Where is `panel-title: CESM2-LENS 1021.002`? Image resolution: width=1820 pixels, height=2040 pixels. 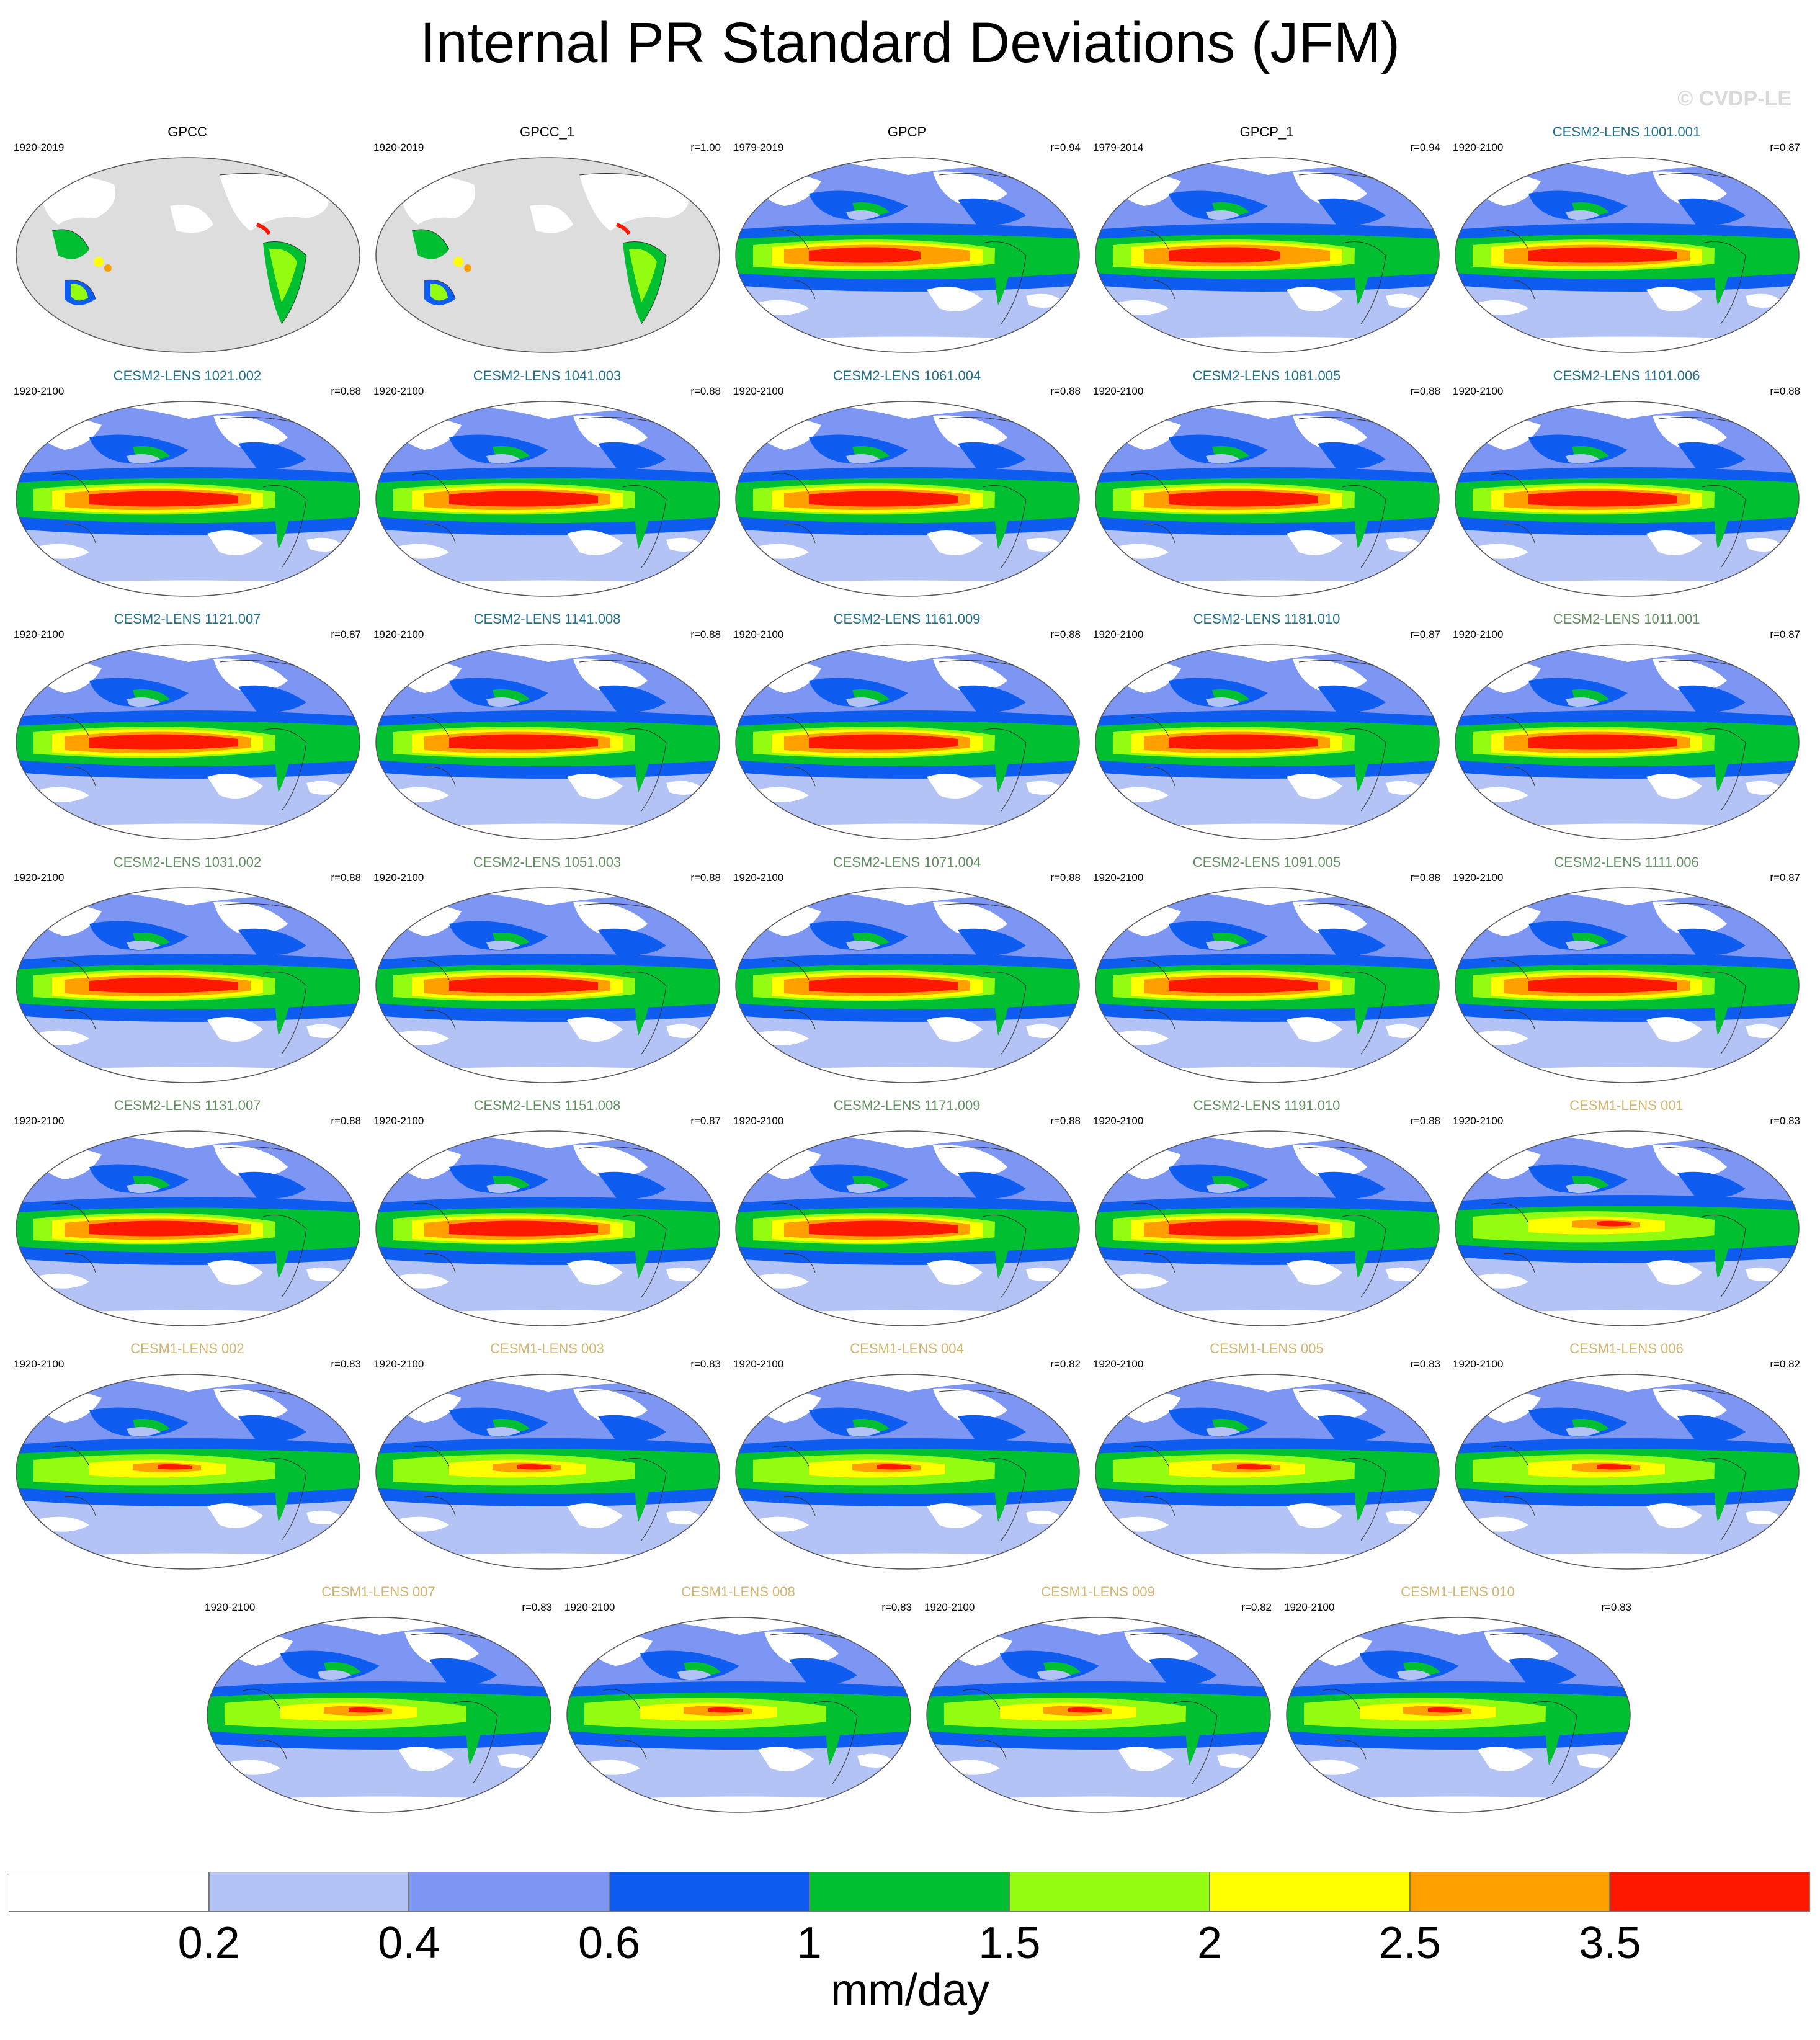
panel-title: CESM2-LENS 1021.002 is located at coordinates (187, 376).